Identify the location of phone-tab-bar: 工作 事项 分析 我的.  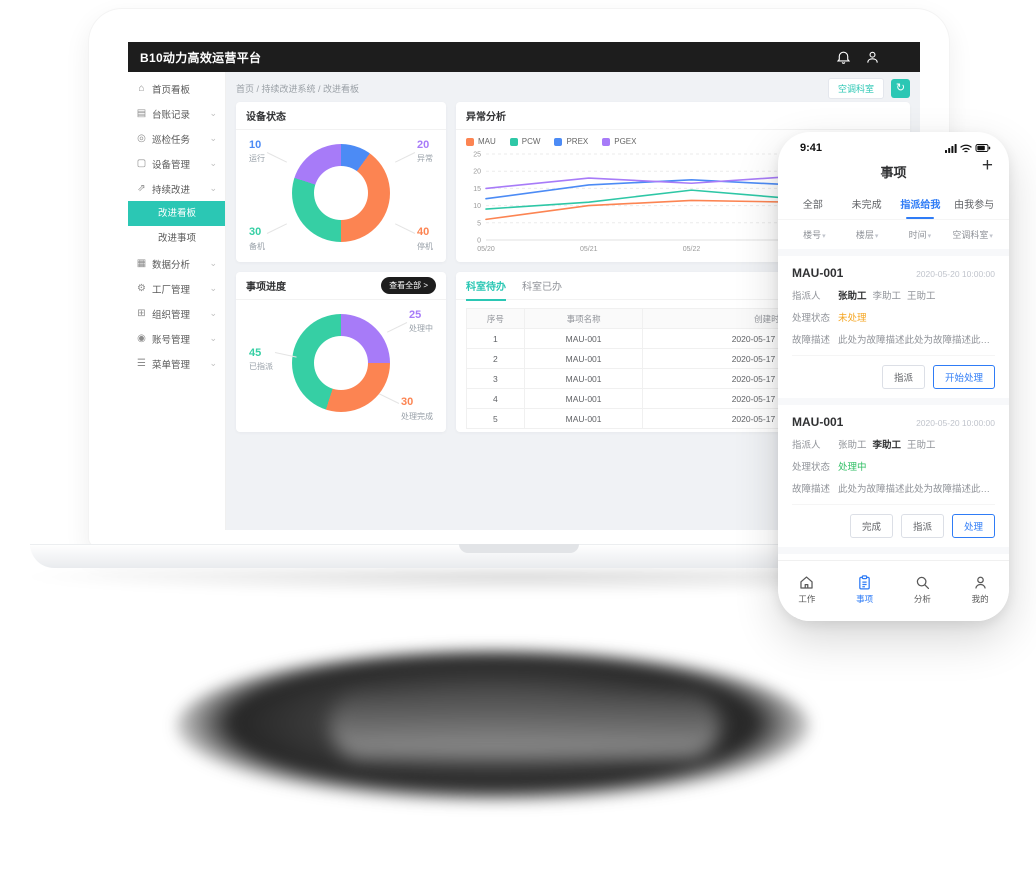
(893, 590).